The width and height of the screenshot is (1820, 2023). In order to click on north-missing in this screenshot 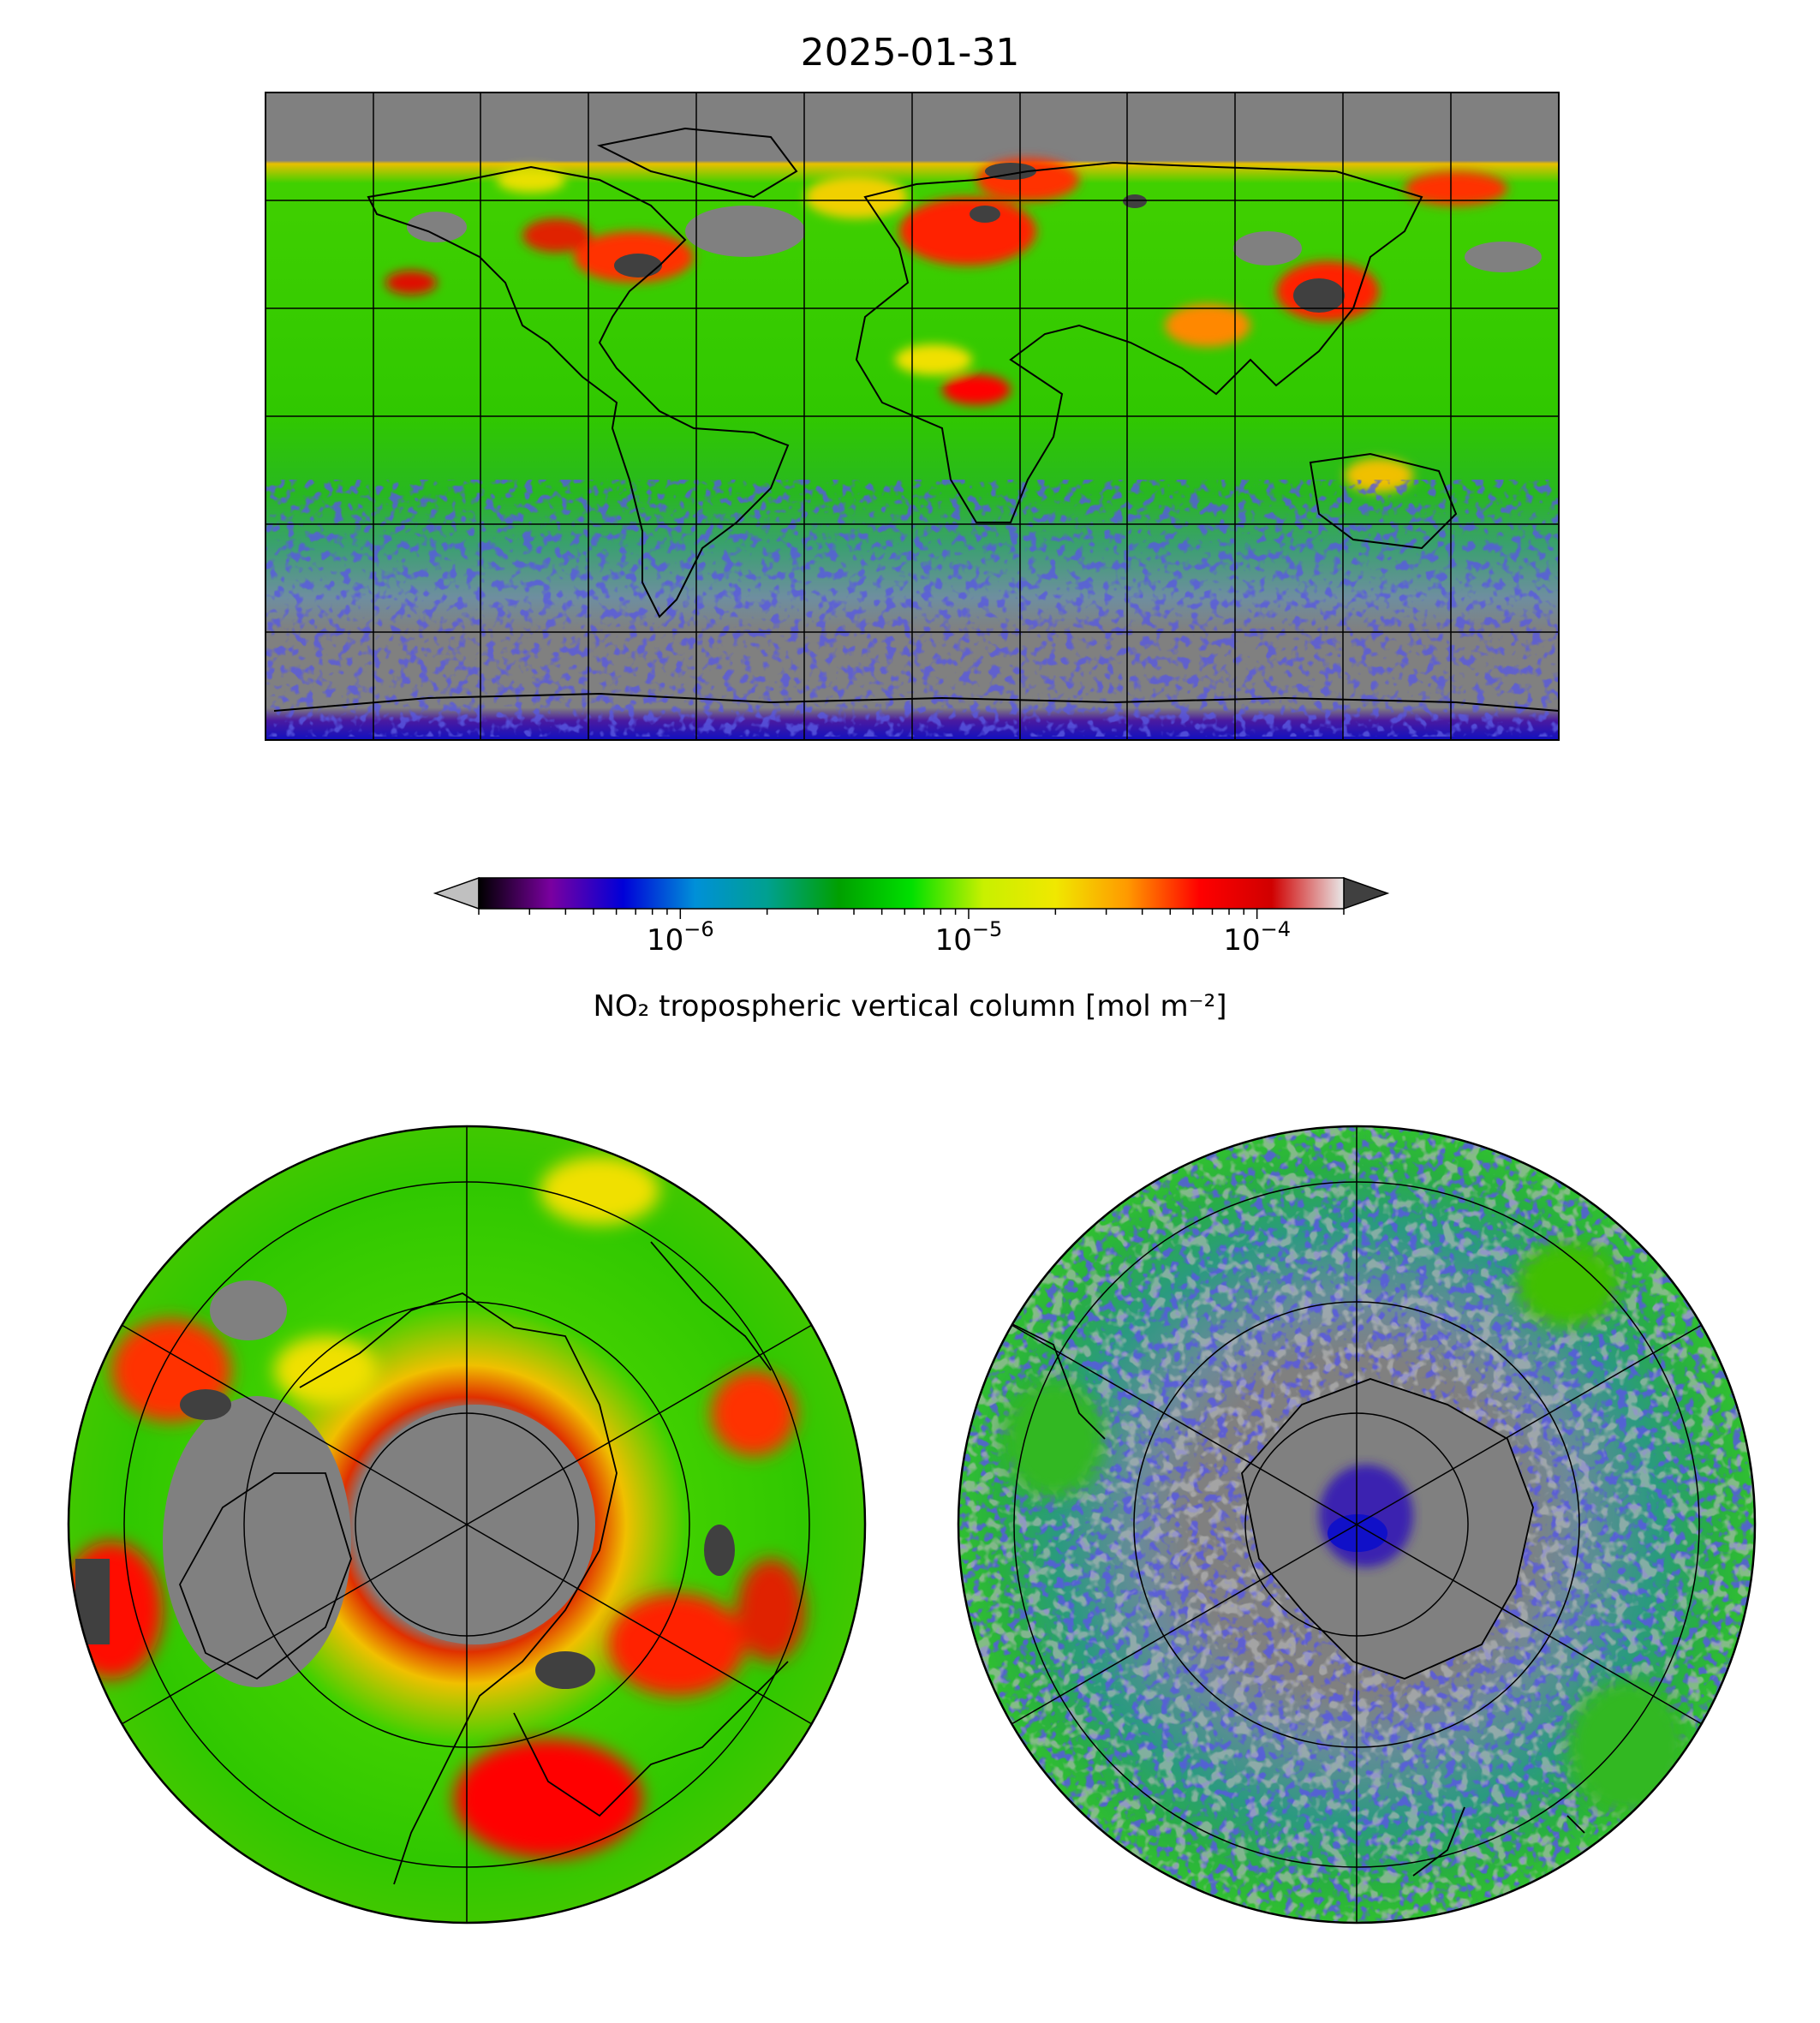, I will do `click(379, 1483)`.